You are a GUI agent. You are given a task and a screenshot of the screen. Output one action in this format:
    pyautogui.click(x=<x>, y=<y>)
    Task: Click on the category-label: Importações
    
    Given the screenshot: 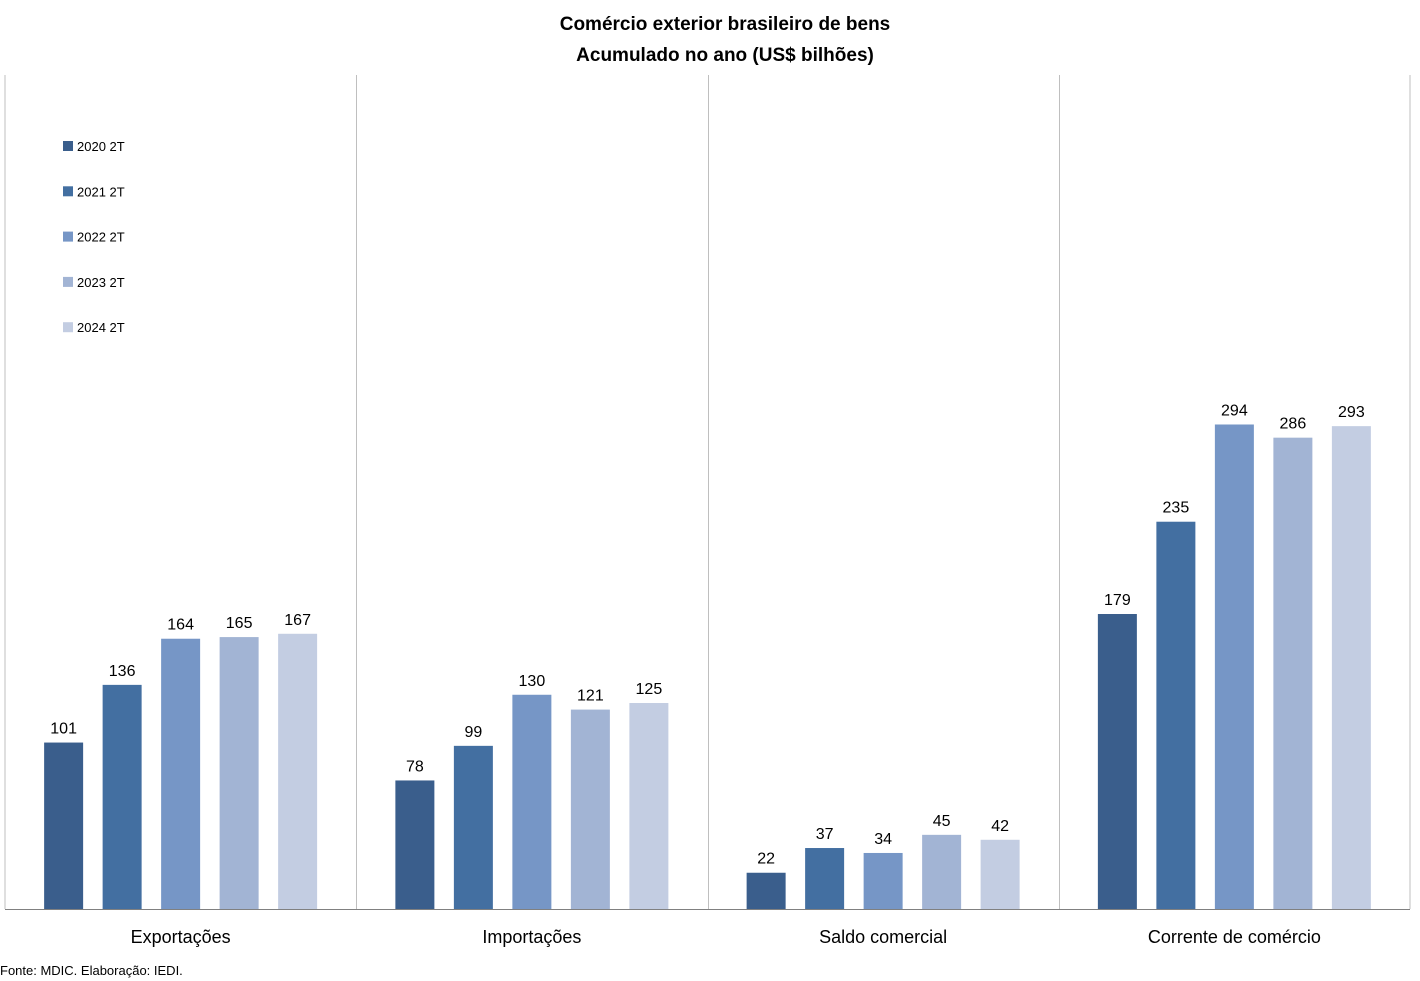 What is the action you would take?
    pyautogui.click(x=531, y=937)
    